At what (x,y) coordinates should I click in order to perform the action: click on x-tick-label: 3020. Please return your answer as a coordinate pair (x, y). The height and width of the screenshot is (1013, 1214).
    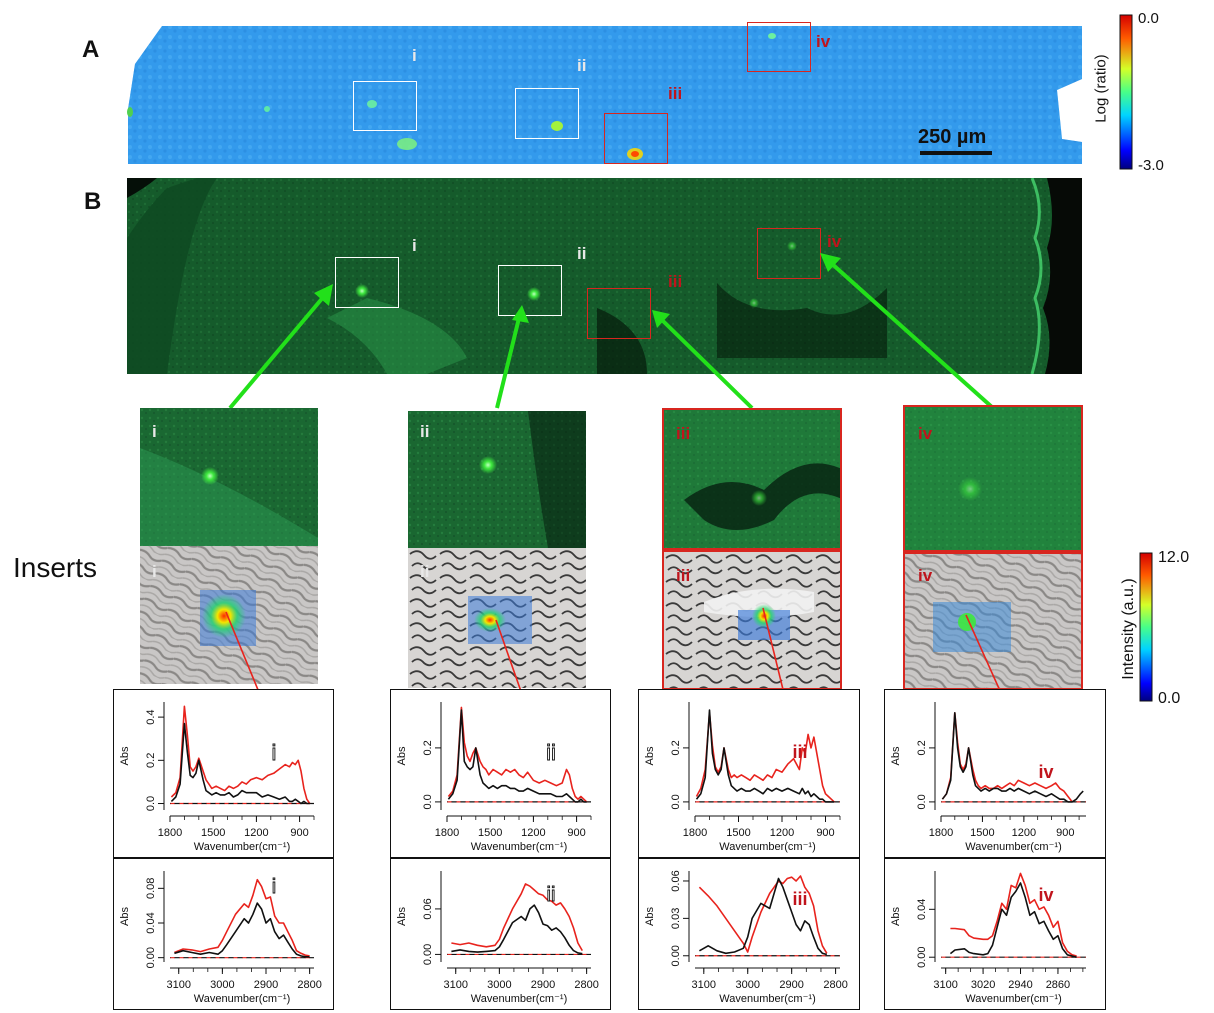
    Looking at the image, I should click on (983, 985).